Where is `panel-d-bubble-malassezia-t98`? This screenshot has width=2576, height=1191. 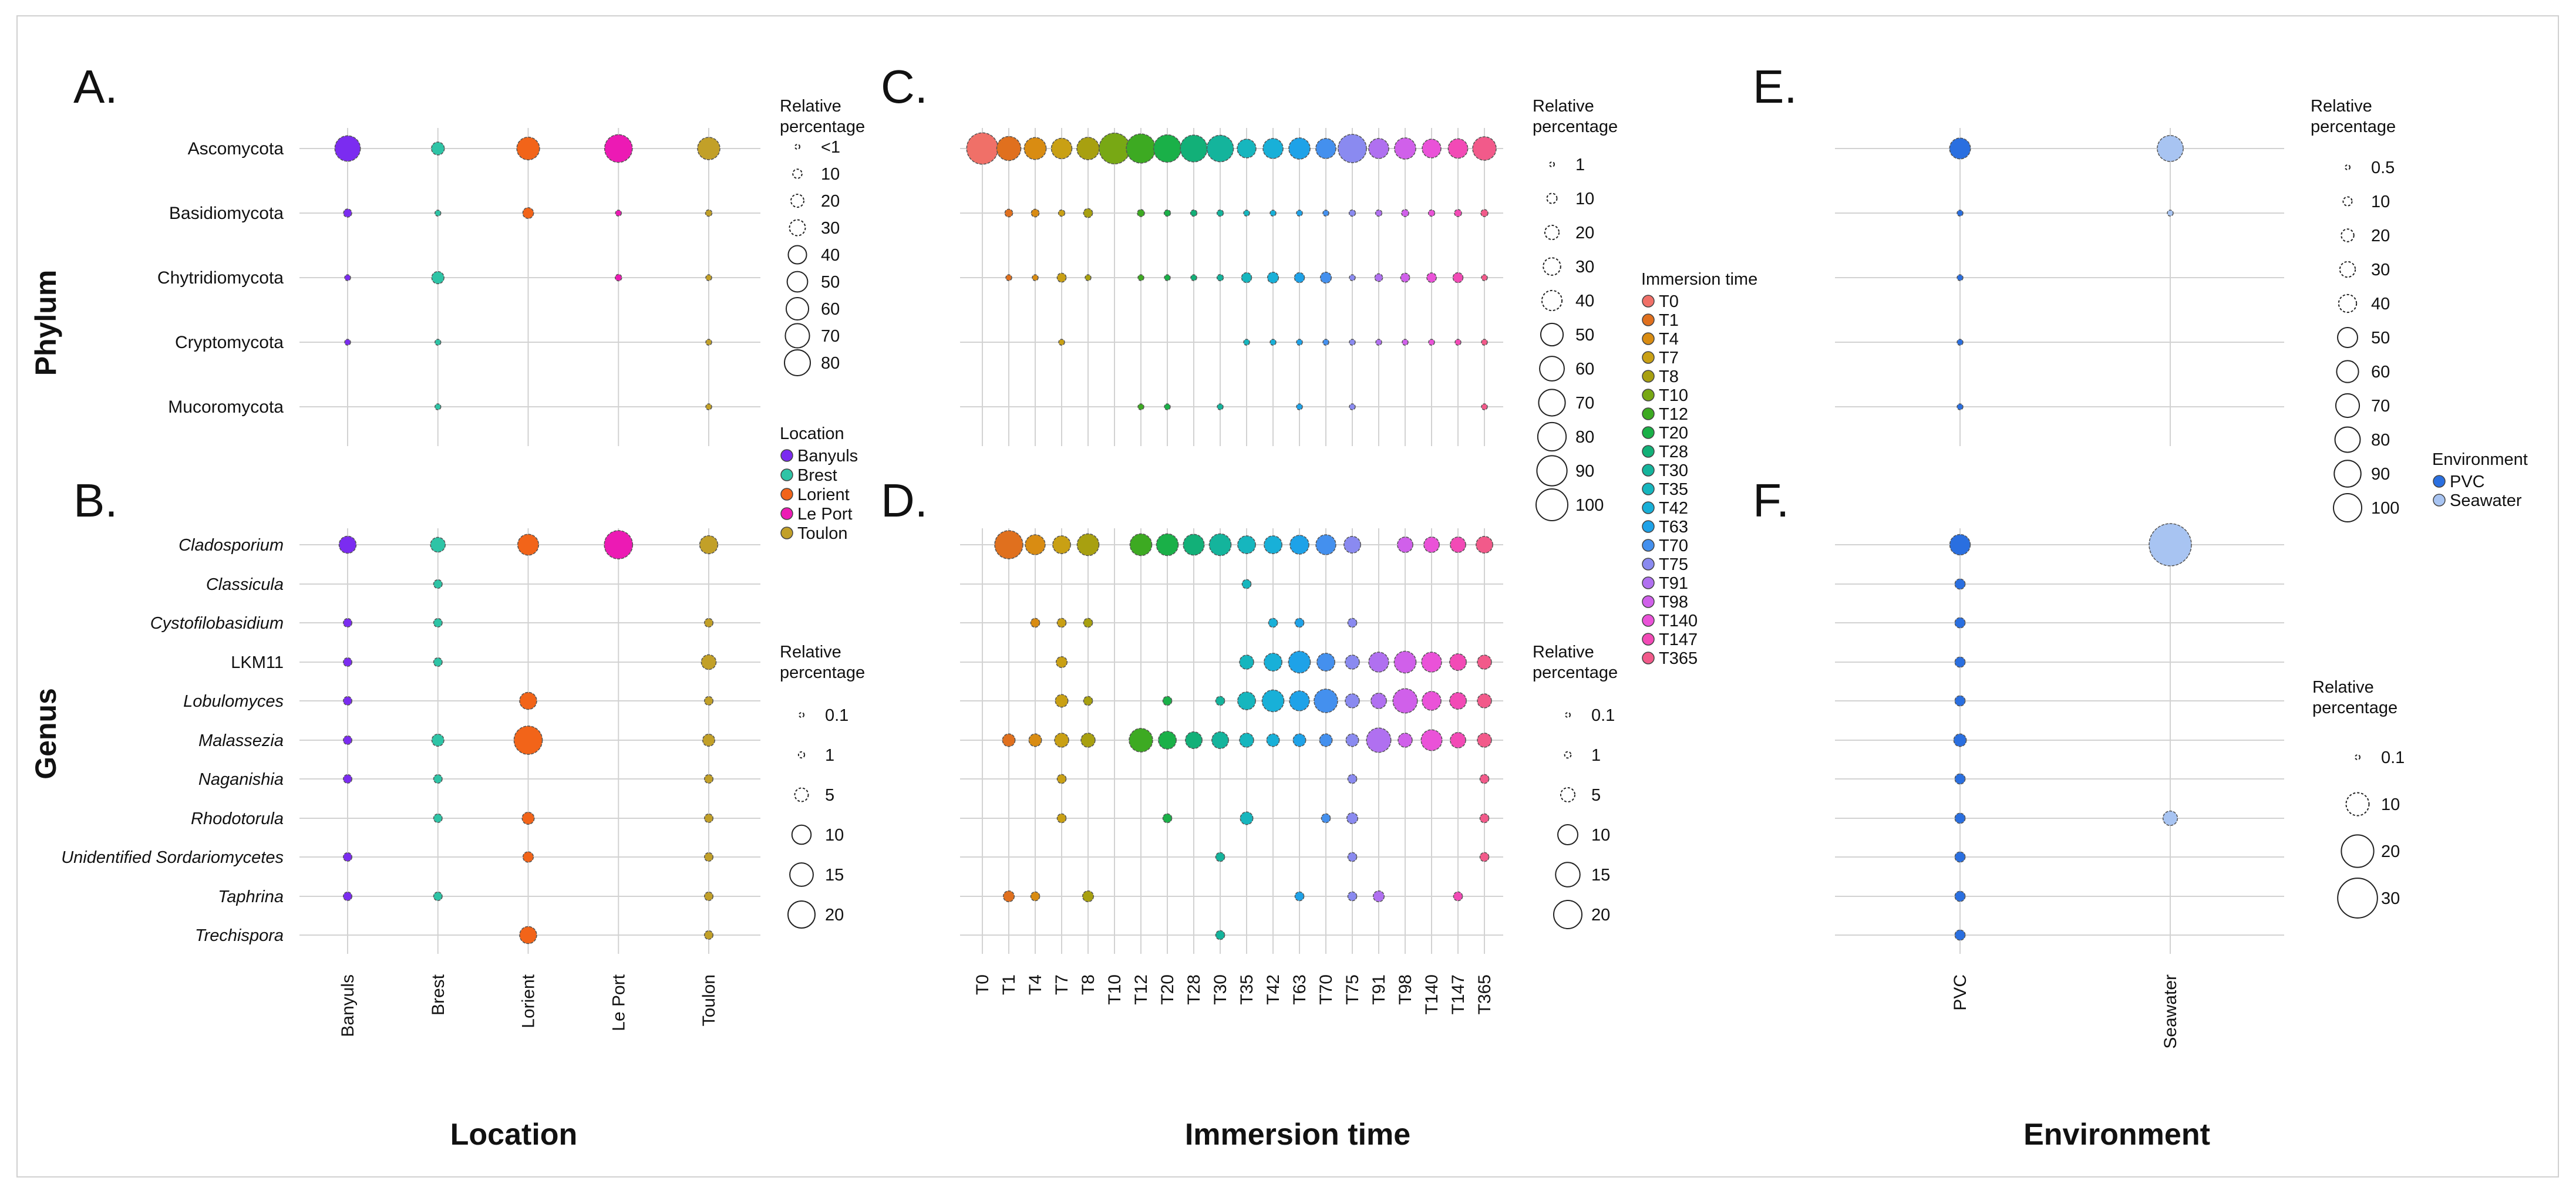 panel-d-bubble-malassezia-t98 is located at coordinates (1405, 740).